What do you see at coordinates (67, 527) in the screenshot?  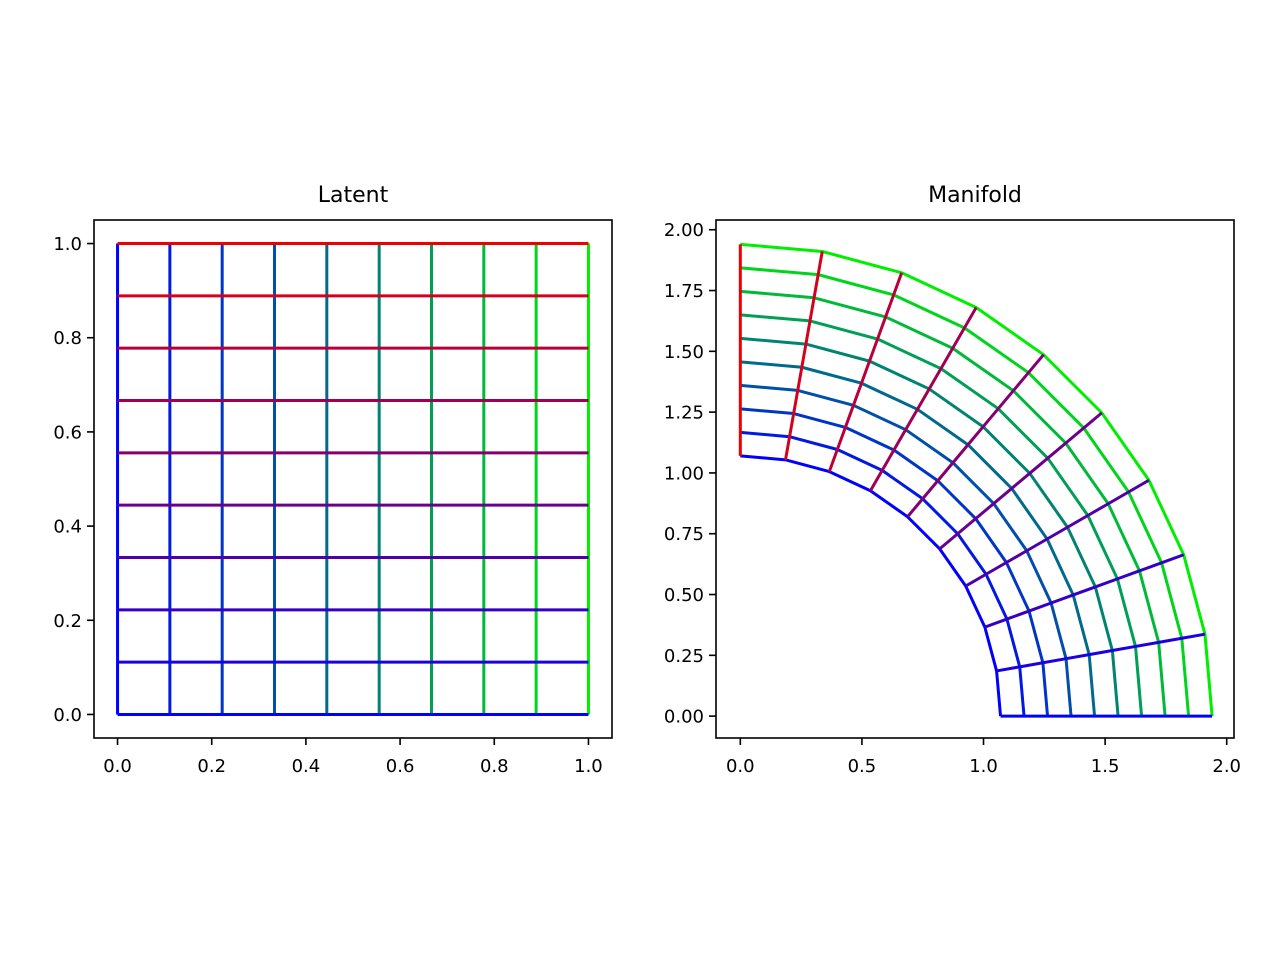 I see `y-tick-label: 0.4` at bounding box center [67, 527].